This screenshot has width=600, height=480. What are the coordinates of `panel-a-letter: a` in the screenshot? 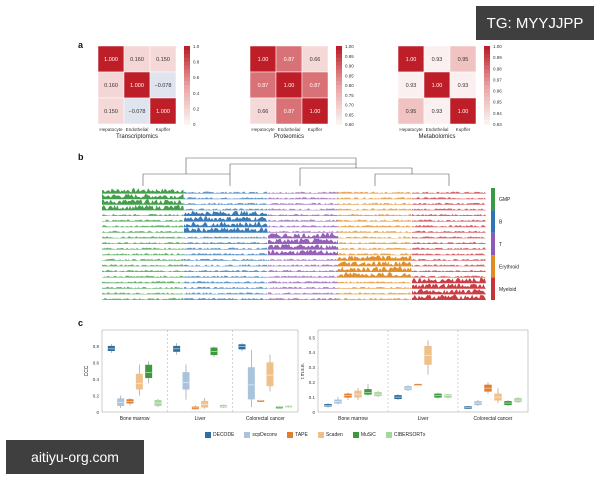 It's located at (81, 45).